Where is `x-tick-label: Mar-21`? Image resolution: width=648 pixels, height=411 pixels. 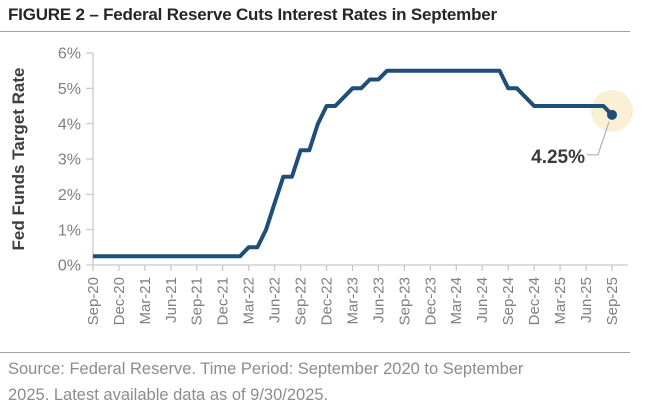 x-tick-label: Mar-21 is located at coordinates (145, 301).